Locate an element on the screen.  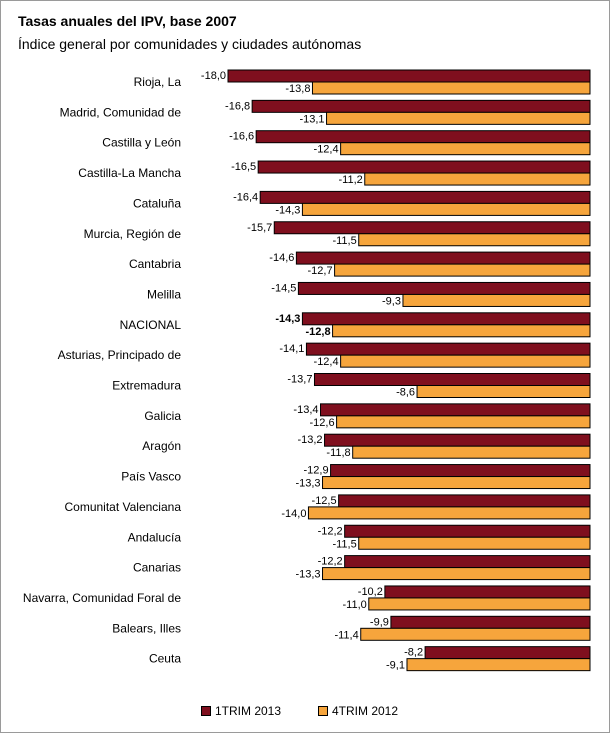
bar-4trim-2012-nacional is located at coordinates (461, 331).